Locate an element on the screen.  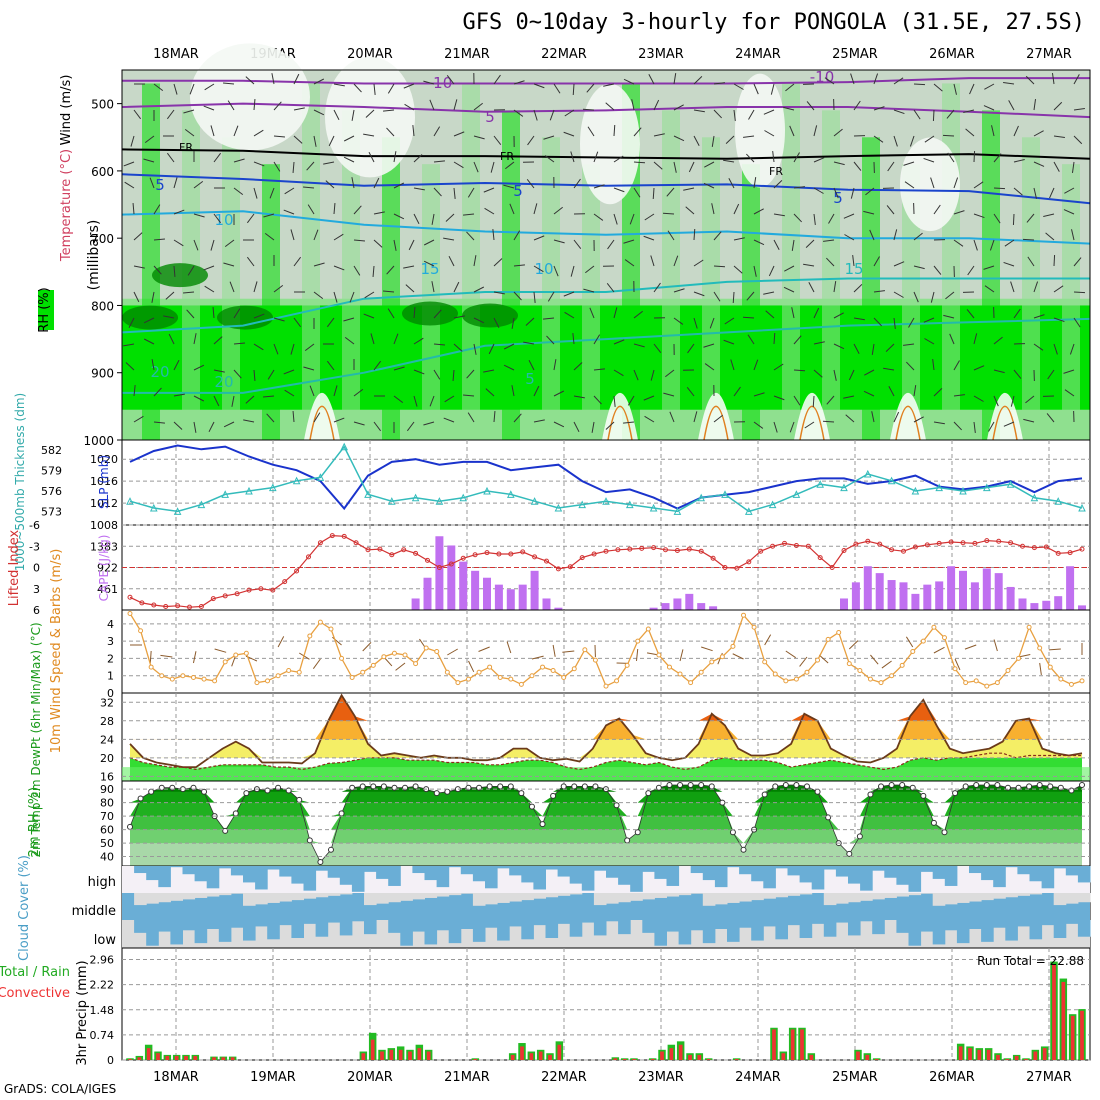
lifted-tick-label: 6 is located at coordinates (36, 610).